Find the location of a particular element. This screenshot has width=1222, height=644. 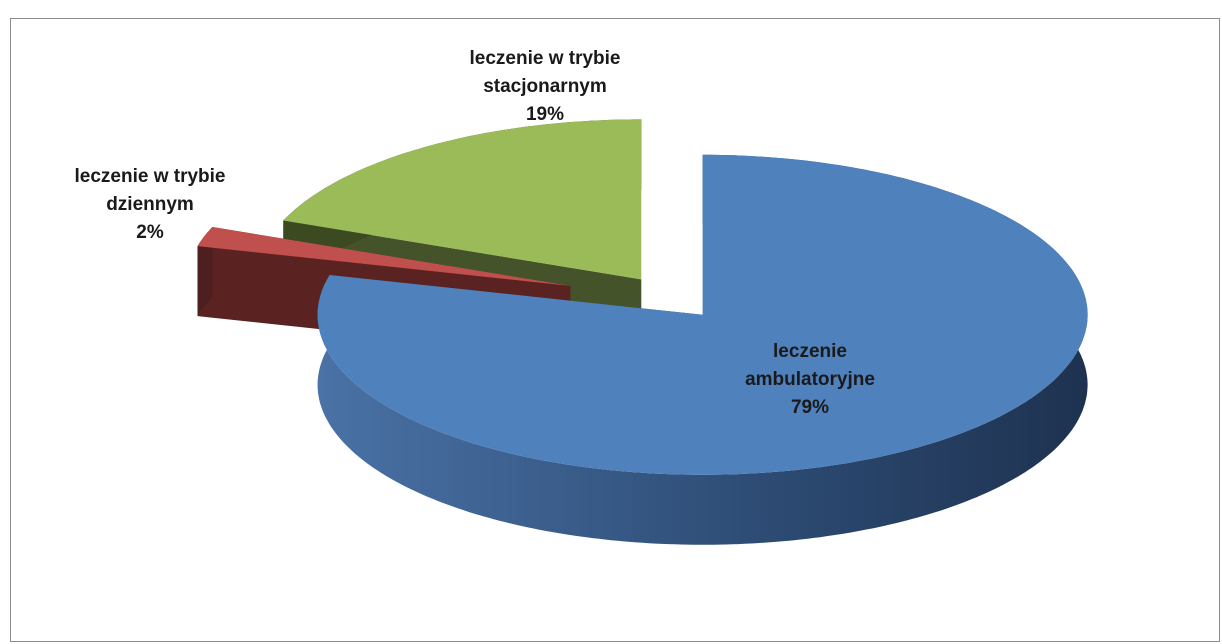

category-label: leczenie ambulatoryjne is located at coordinates (810, 365).